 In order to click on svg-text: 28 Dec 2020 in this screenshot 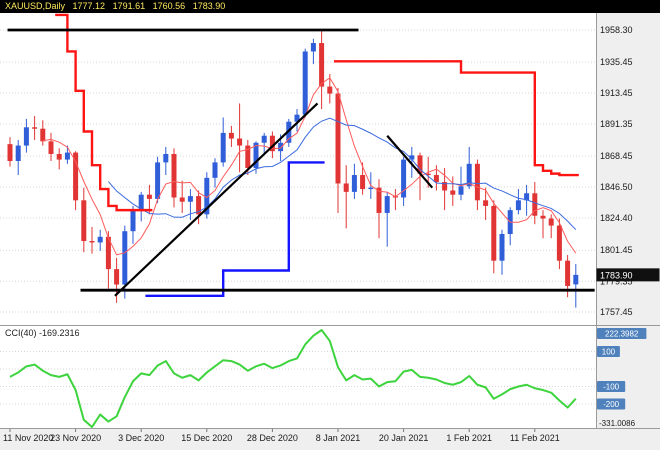, I will do `click(272, 438)`.